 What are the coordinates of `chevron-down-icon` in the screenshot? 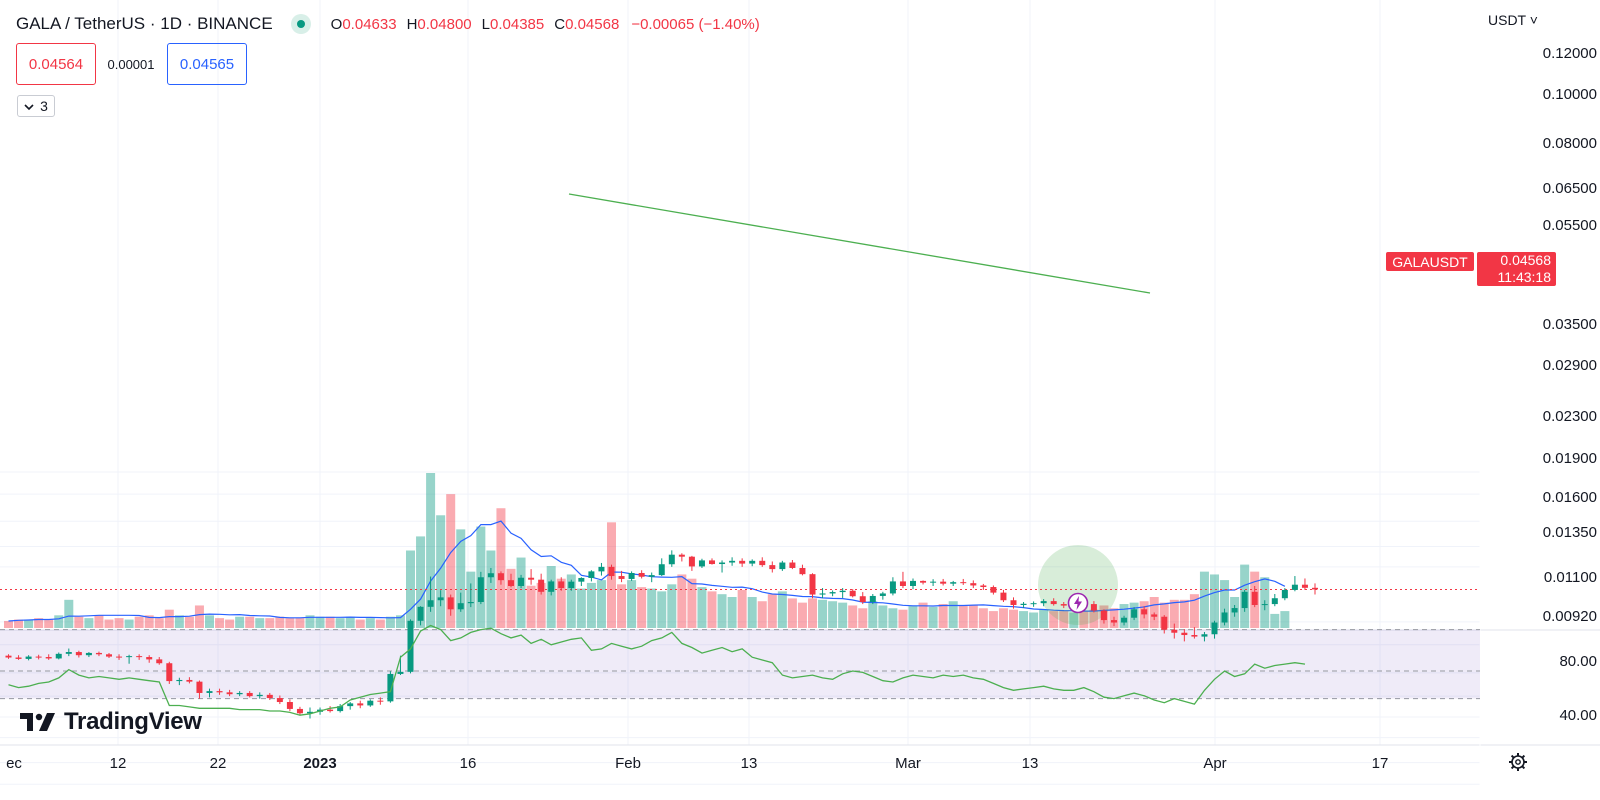 It's located at (29, 106).